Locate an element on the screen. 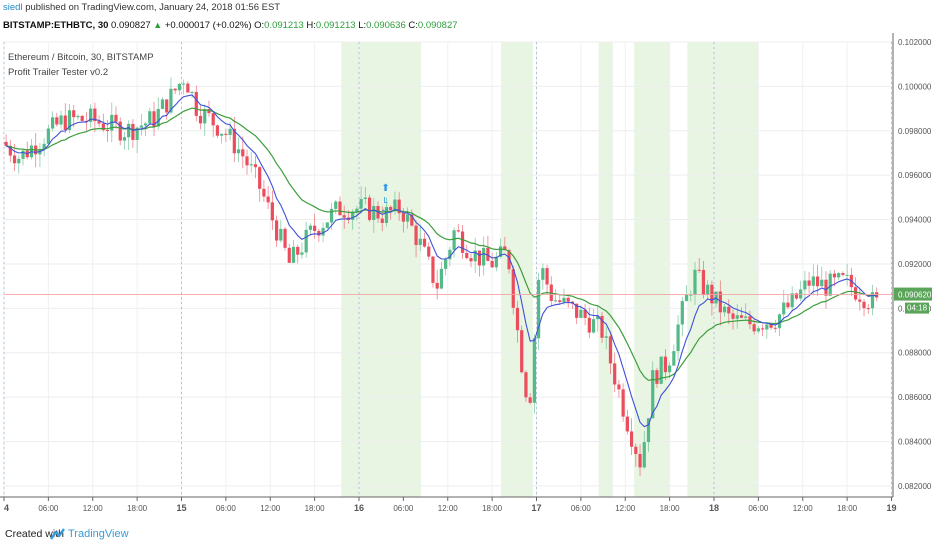 The image size is (932, 550). study-title: Profit Trailer Tester v0.2 is located at coordinates (58, 72).